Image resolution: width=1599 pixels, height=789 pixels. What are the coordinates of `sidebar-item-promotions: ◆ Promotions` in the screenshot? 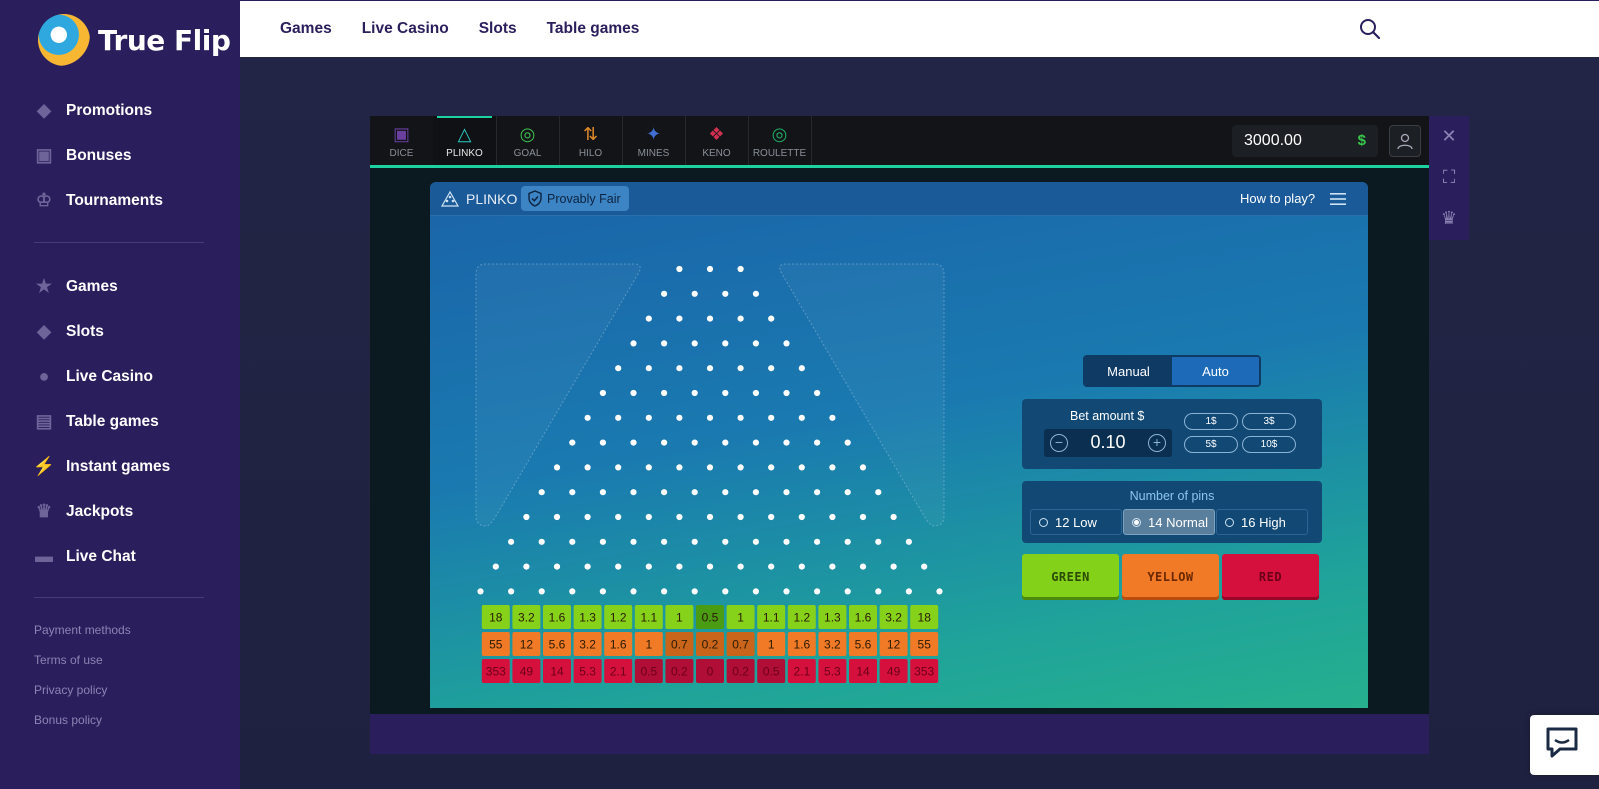 It's located at (124, 110).